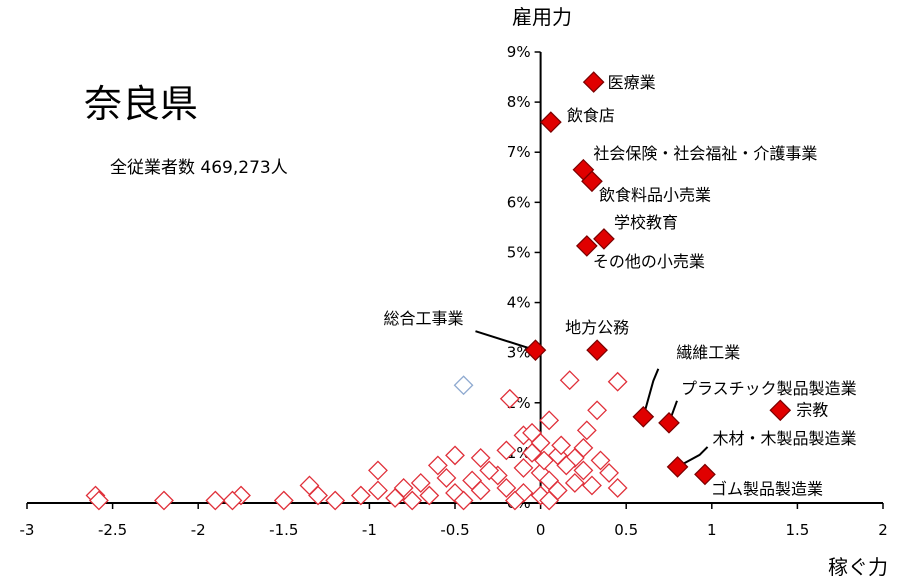 The image size is (911, 582). Describe the element at coordinates (519, 52) in the screenshot. I see `y-tick-label: 9%` at that location.